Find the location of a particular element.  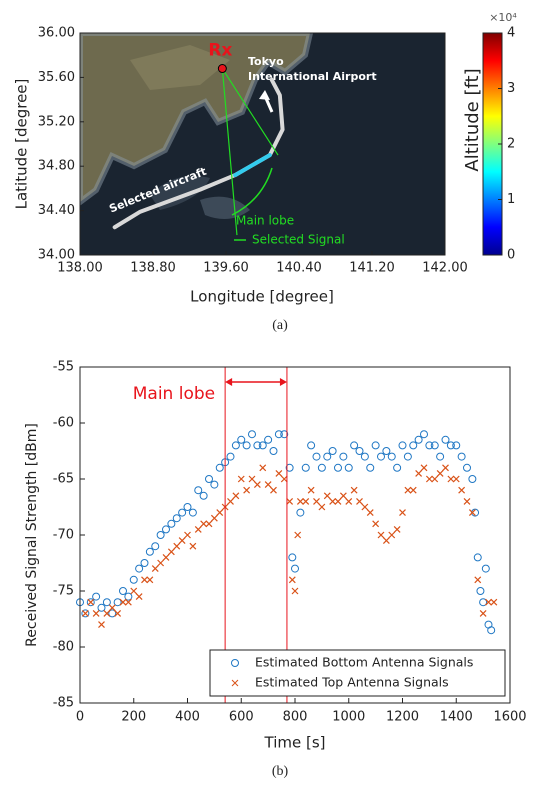

annotation: Selected Signal is located at coordinates (298, 240).